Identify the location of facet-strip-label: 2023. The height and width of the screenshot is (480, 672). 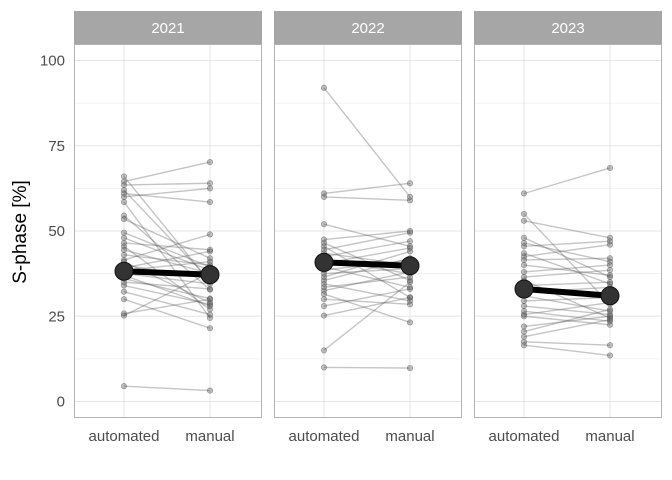
(567, 28).